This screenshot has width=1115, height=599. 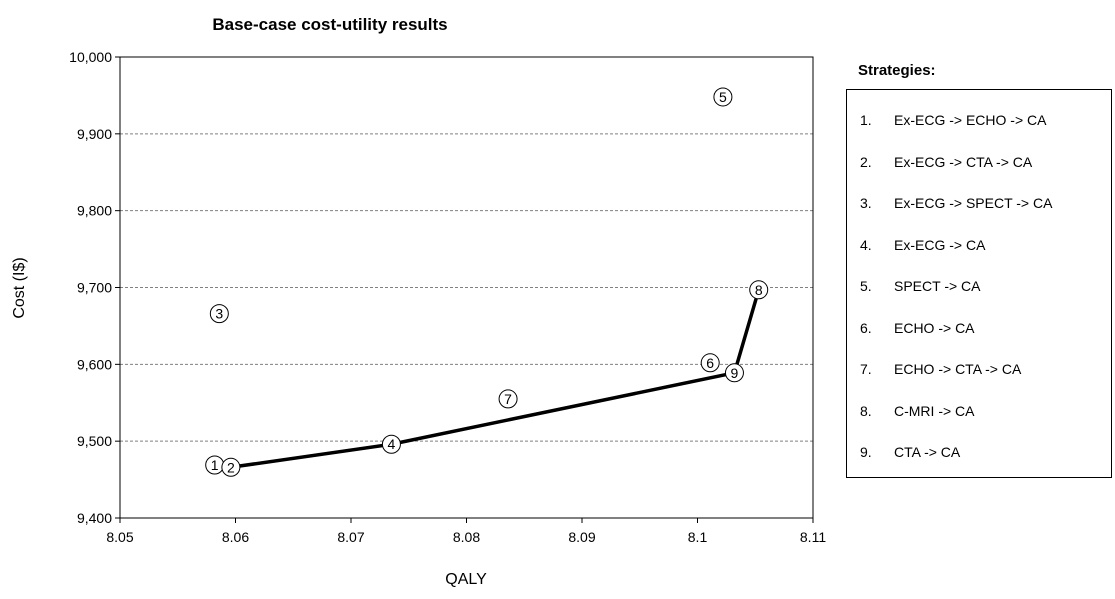 What do you see at coordinates (866, 120) in the screenshot?
I see `legend-entry-number: 1.` at bounding box center [866, 120].